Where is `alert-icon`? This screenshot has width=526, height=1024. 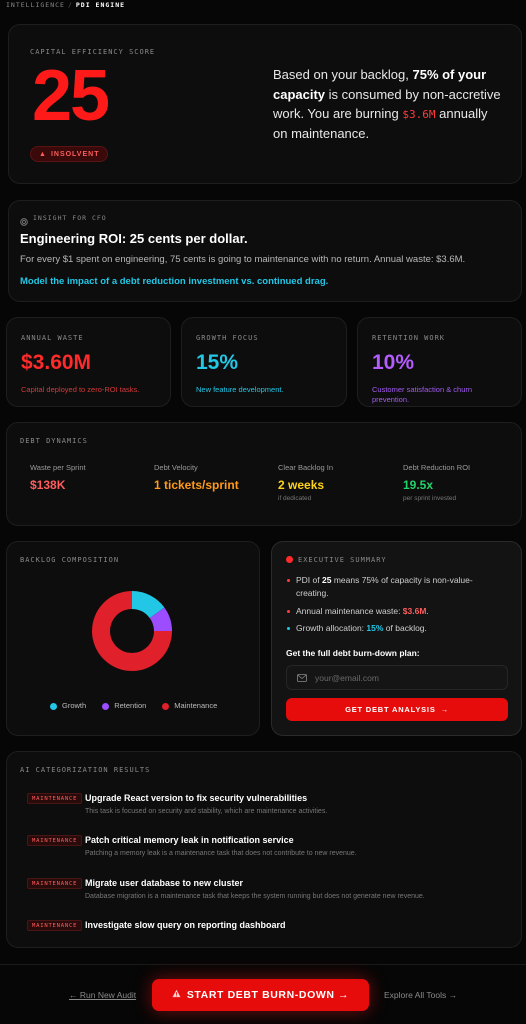 alert-icon is located at coordinates (176, 995).